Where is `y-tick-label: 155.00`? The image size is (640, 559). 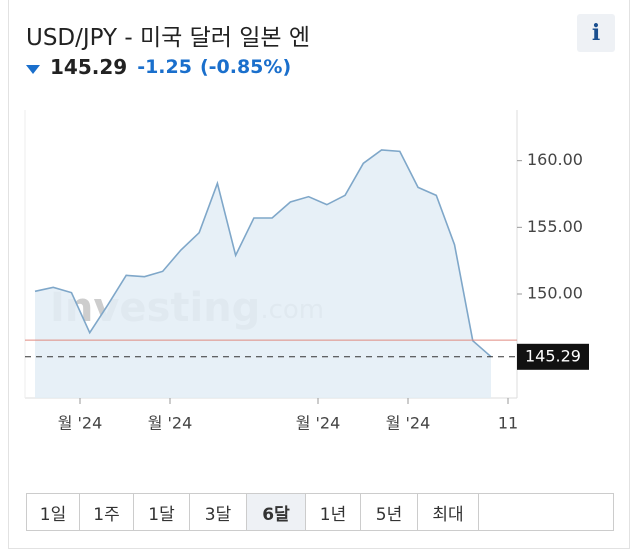 y-tick-label: 155.00 is located at coordinates (555, 226).